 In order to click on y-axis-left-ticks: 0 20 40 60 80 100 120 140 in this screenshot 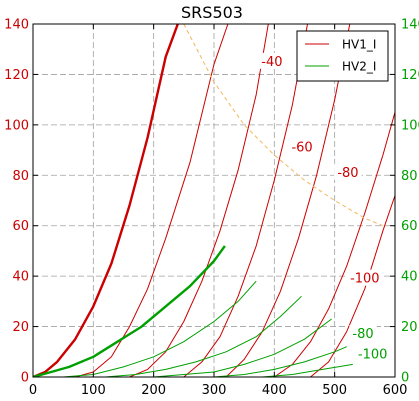, I will do `click(21, 202)`.